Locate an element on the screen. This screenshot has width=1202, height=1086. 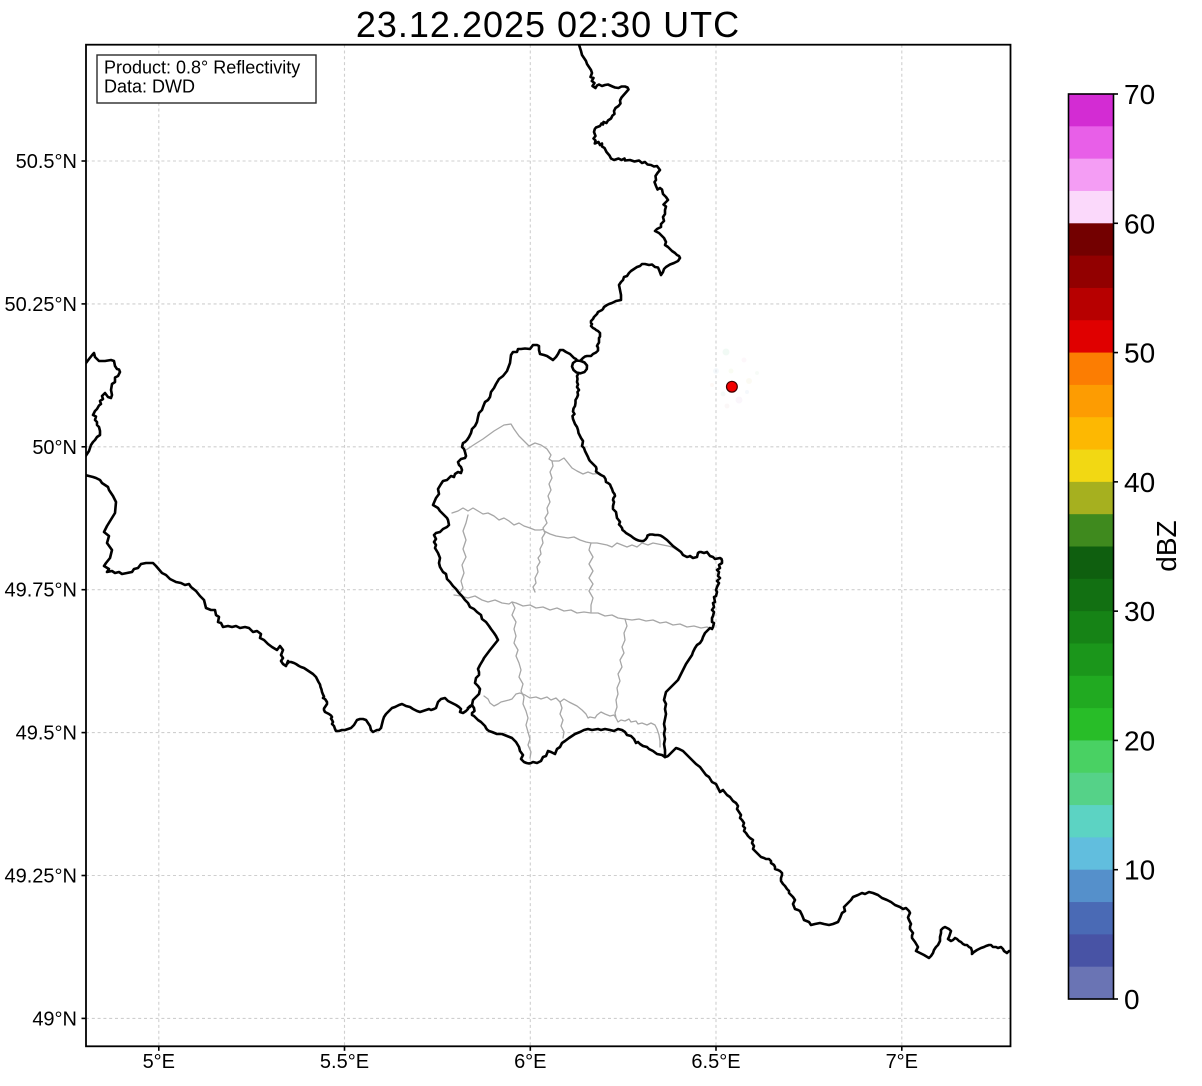
svg-text: 20 is located at coordinates (1139, 740).